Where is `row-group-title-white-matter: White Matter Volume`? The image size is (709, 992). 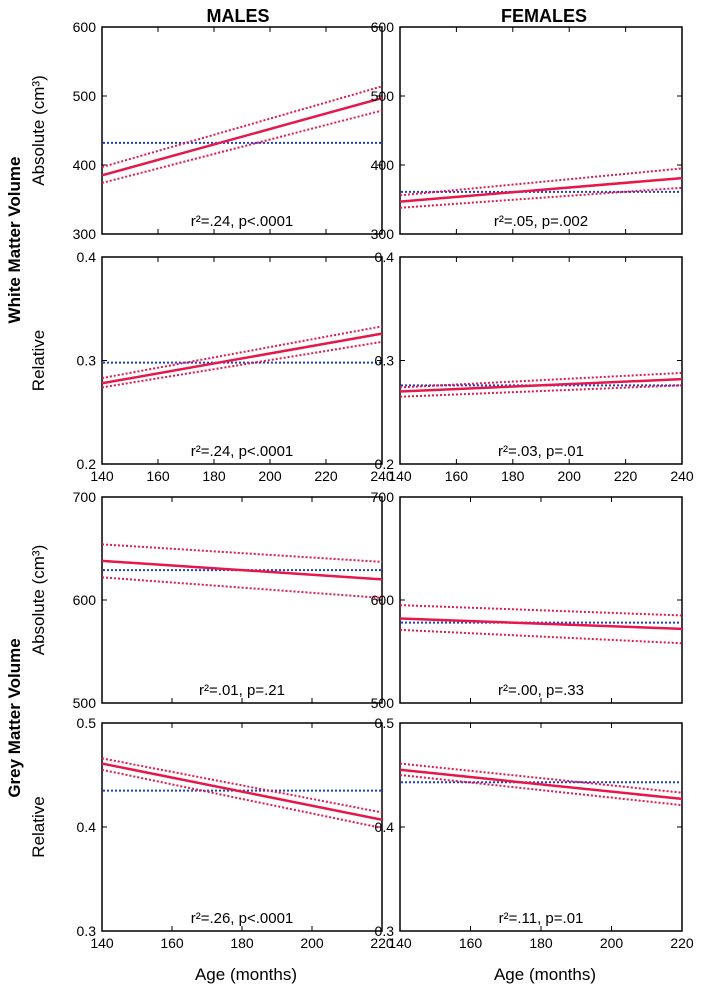 row-group-title-white-matter: White Matter Volume is located at coordinates (14, 240).